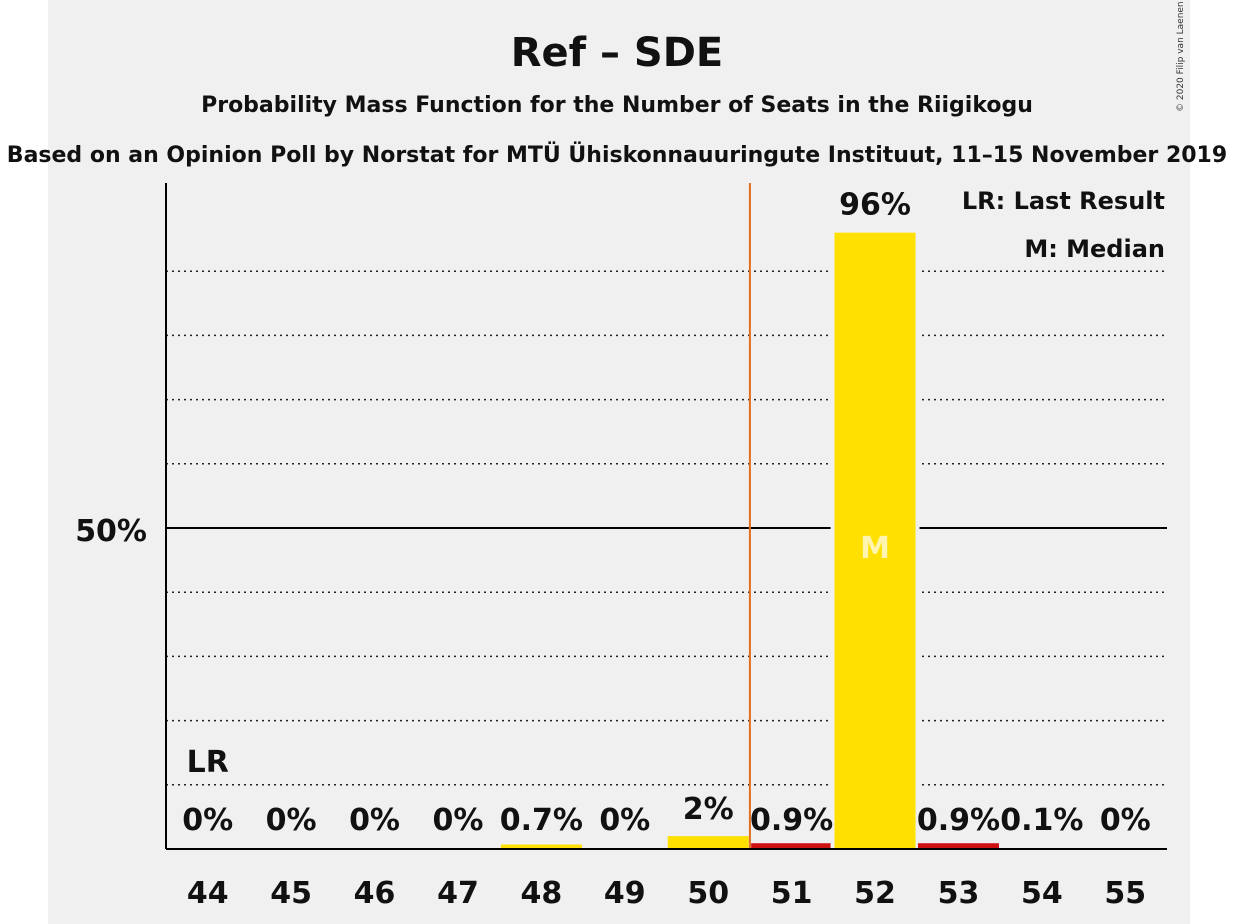 This screenshot has width=1235, height=924. What do you see at coordinates (625, 893) in the screenshot?
I see `x-tick-49: 49` at bounding box center [625, 893].